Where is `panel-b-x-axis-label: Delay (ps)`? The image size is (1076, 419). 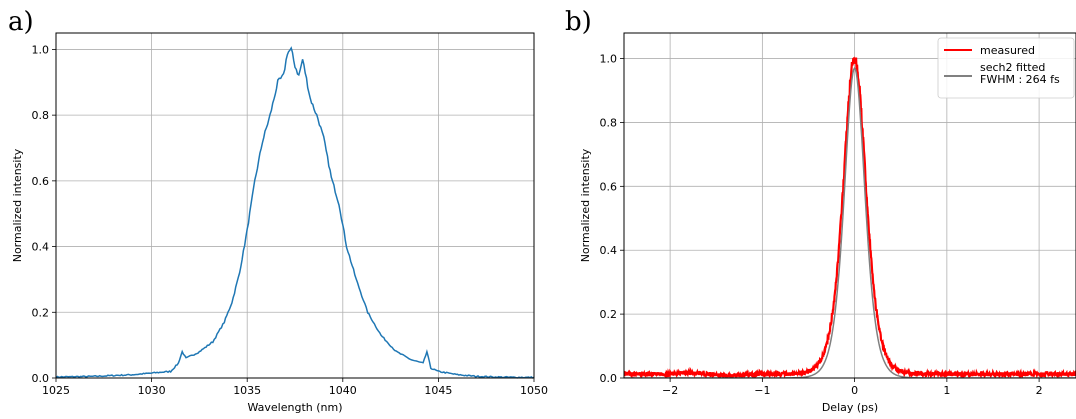 panel-b-x-axis-label: Delay (ps) is located at coordinates (850, 407).